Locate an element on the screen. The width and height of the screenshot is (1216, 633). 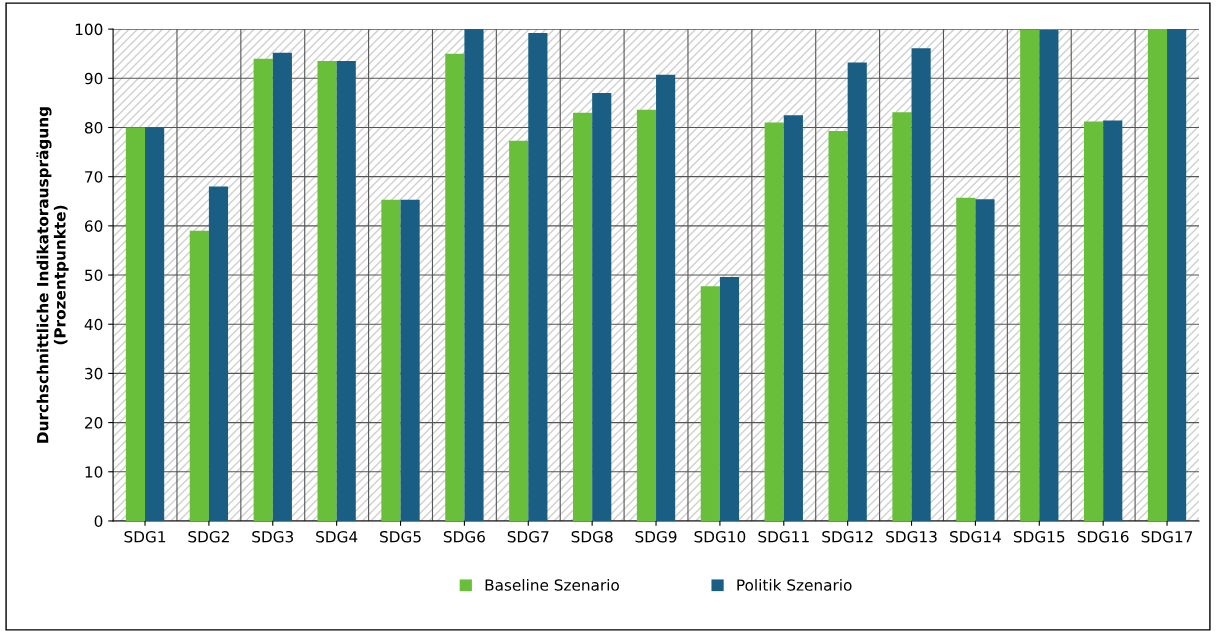
x-tick-label: SDG13 is located at coordinates (911, 536).